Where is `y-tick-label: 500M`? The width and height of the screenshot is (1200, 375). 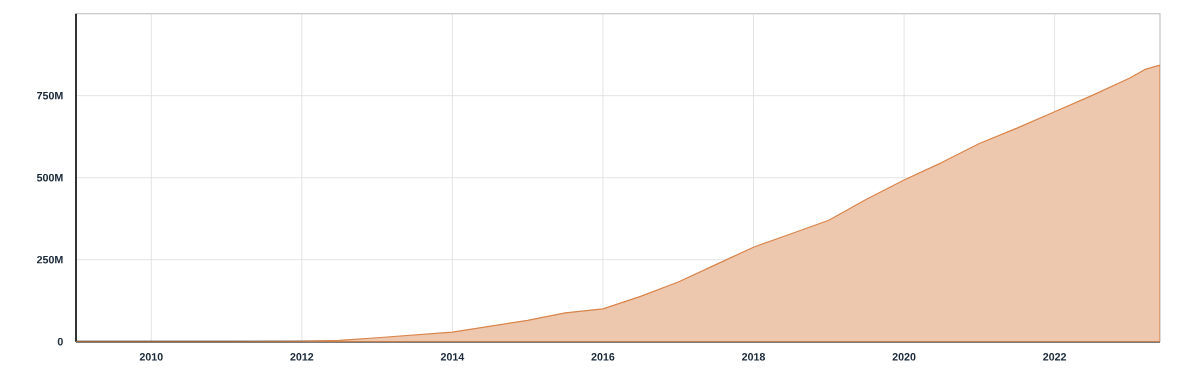
y-tick-label: 500M is located at coordinates (49, 177).